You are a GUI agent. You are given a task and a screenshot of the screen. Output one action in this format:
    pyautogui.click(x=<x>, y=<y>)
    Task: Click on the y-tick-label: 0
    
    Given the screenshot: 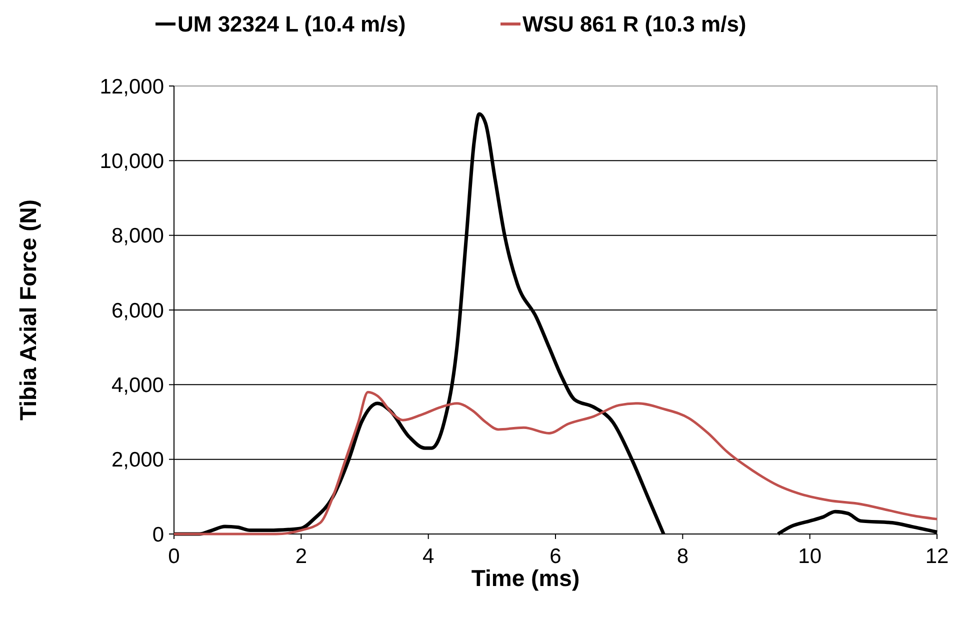 What is the action you would take?
    pyautogui.click(x=158, y=534)
    